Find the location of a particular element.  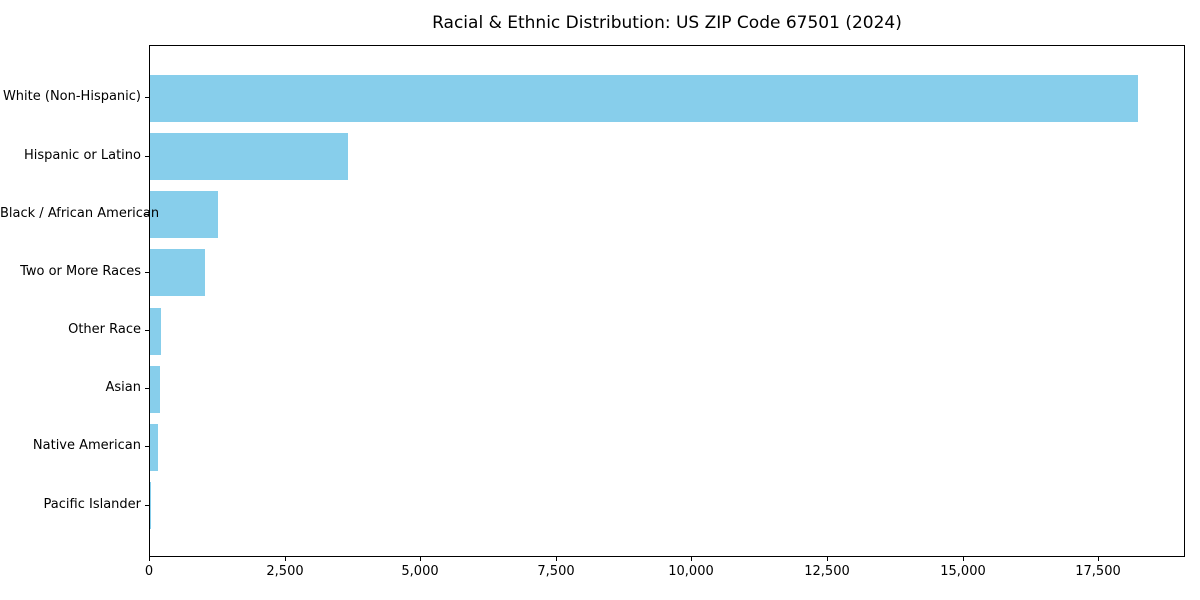

bar-other-race is located at coordinates (156, 331).